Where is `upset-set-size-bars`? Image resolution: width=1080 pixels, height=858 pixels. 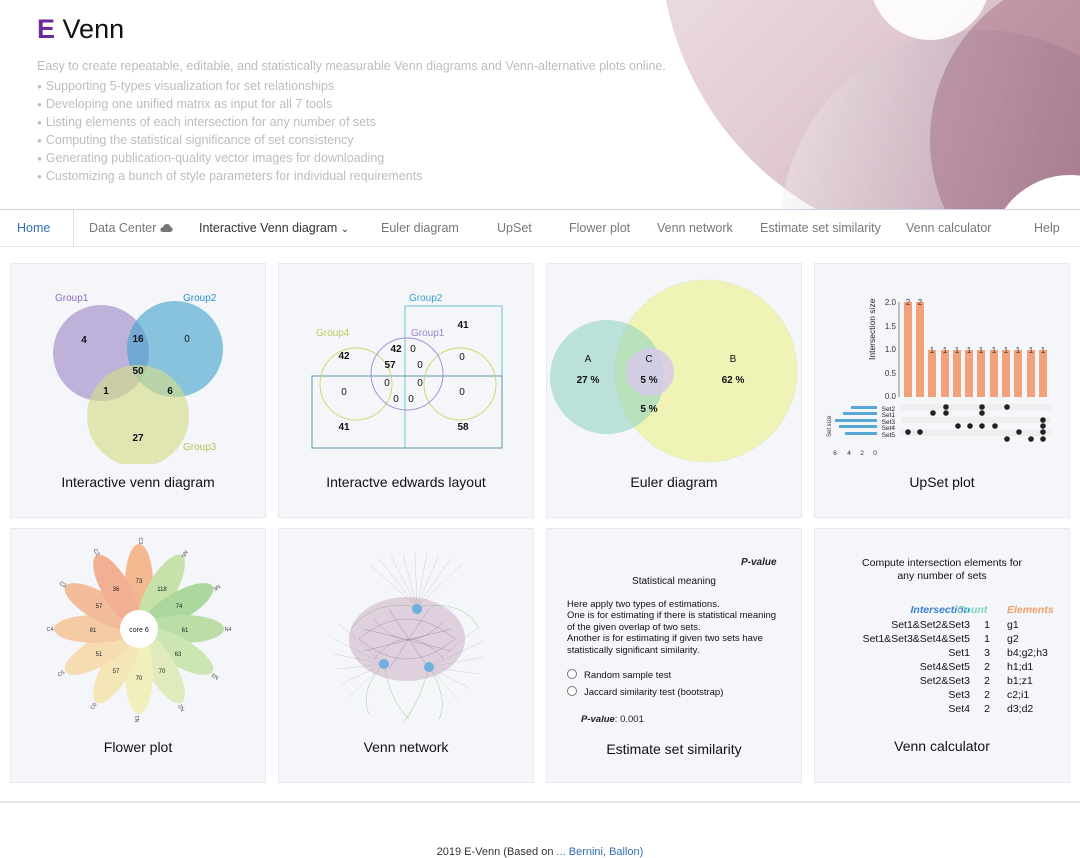 upset-set-size-bars is located at coordinates (856, 420).